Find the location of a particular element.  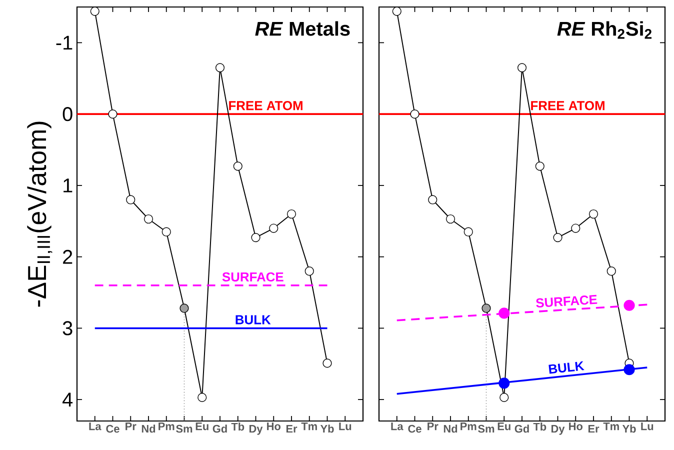

series-label: BULK is located at coordinates (253, 319).